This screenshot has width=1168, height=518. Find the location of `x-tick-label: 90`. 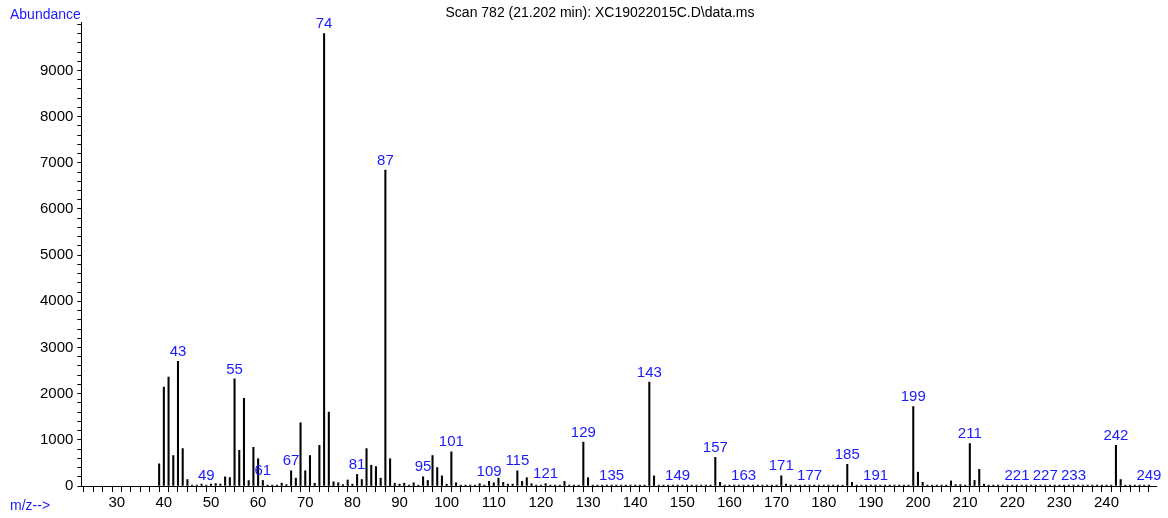

x-tick-label: 90 is located at coordinates (399, 502).